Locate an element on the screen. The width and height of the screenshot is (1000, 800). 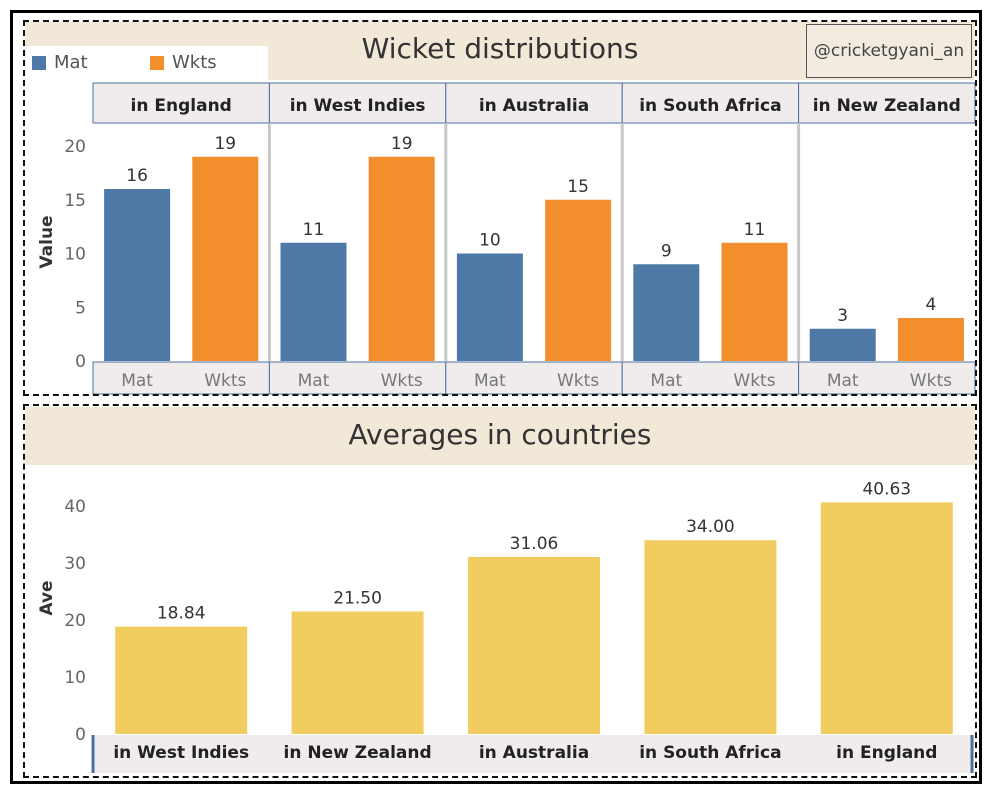
legend-label-wkts: Wkts is located at coordinates (194, 62).